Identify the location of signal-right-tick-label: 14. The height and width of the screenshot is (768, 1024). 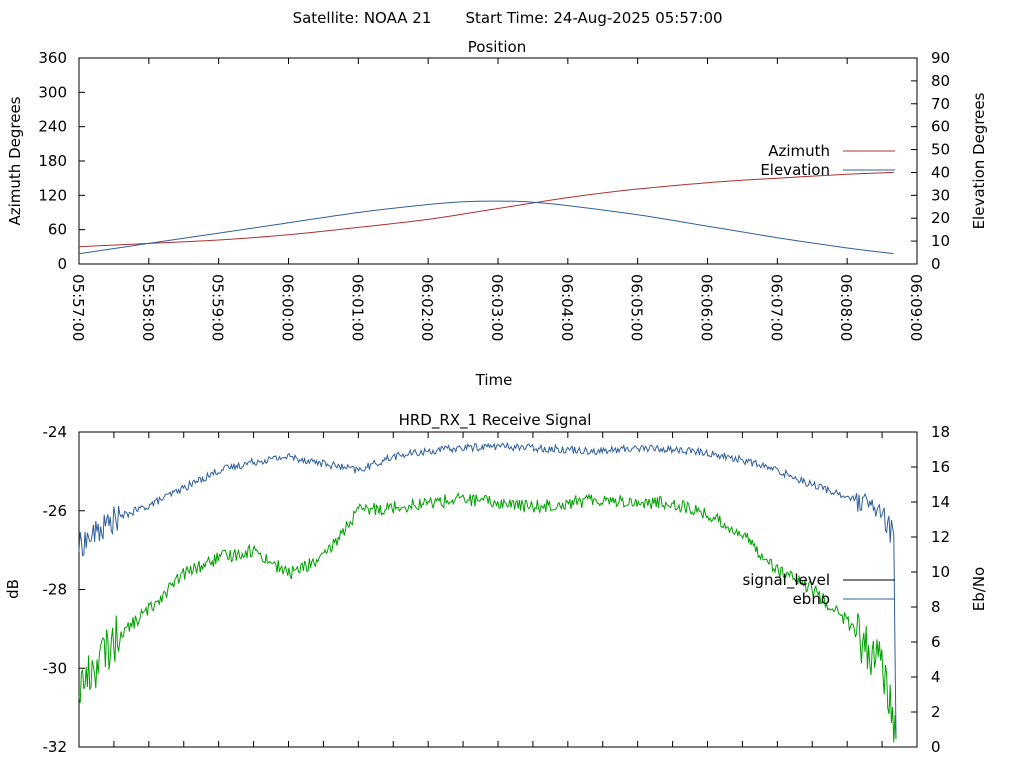
(940, 502).